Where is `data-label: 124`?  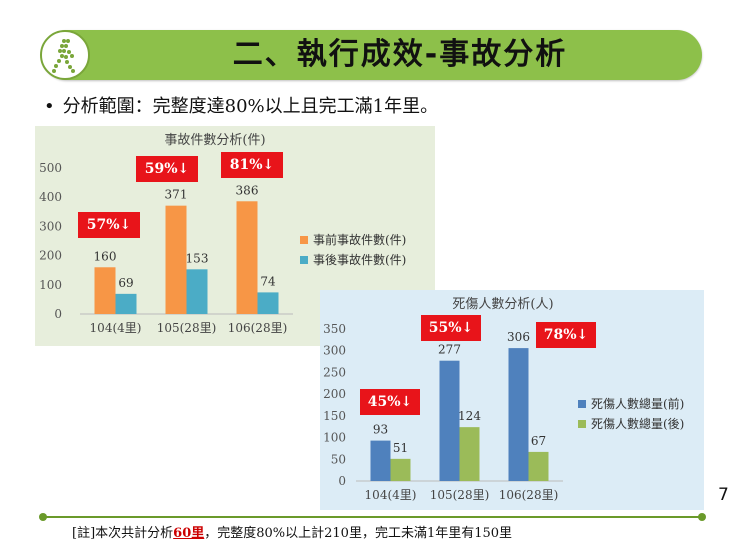
data-label: 124 is located at coordinates (469, 416).